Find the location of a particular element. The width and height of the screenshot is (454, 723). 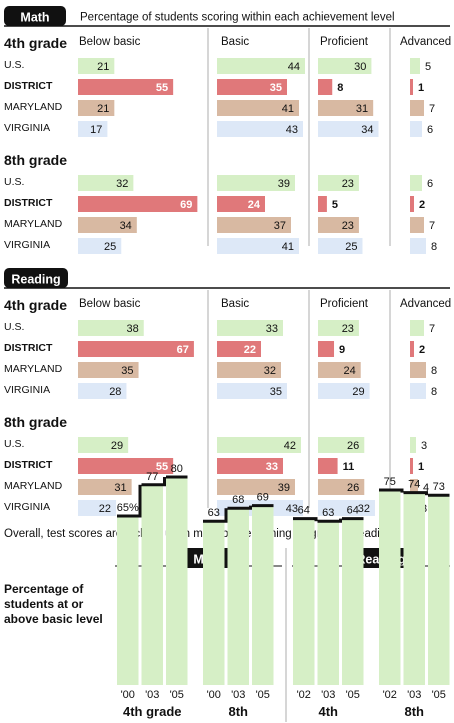

reading-bar-virginia is located at coordinates (344, 391).